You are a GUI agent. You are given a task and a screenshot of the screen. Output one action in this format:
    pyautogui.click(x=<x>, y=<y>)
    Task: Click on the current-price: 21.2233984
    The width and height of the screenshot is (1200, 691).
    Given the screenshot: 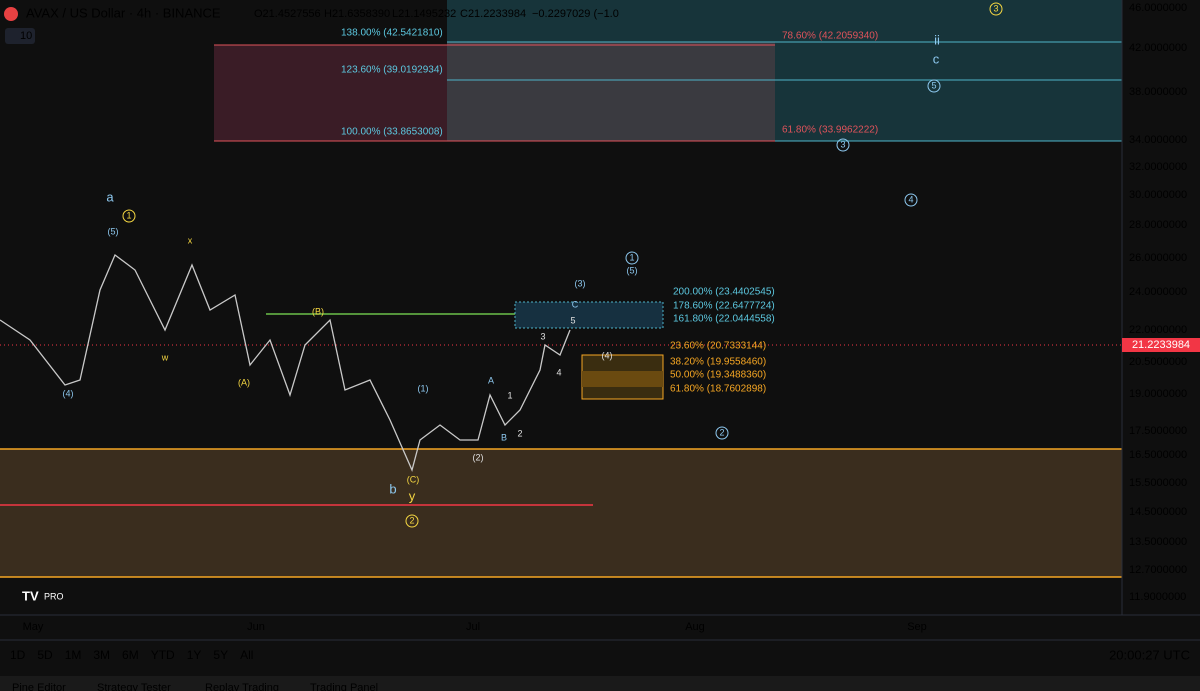 What is the action you would take?
    pyautogui.click(x=1161, y=345)
    